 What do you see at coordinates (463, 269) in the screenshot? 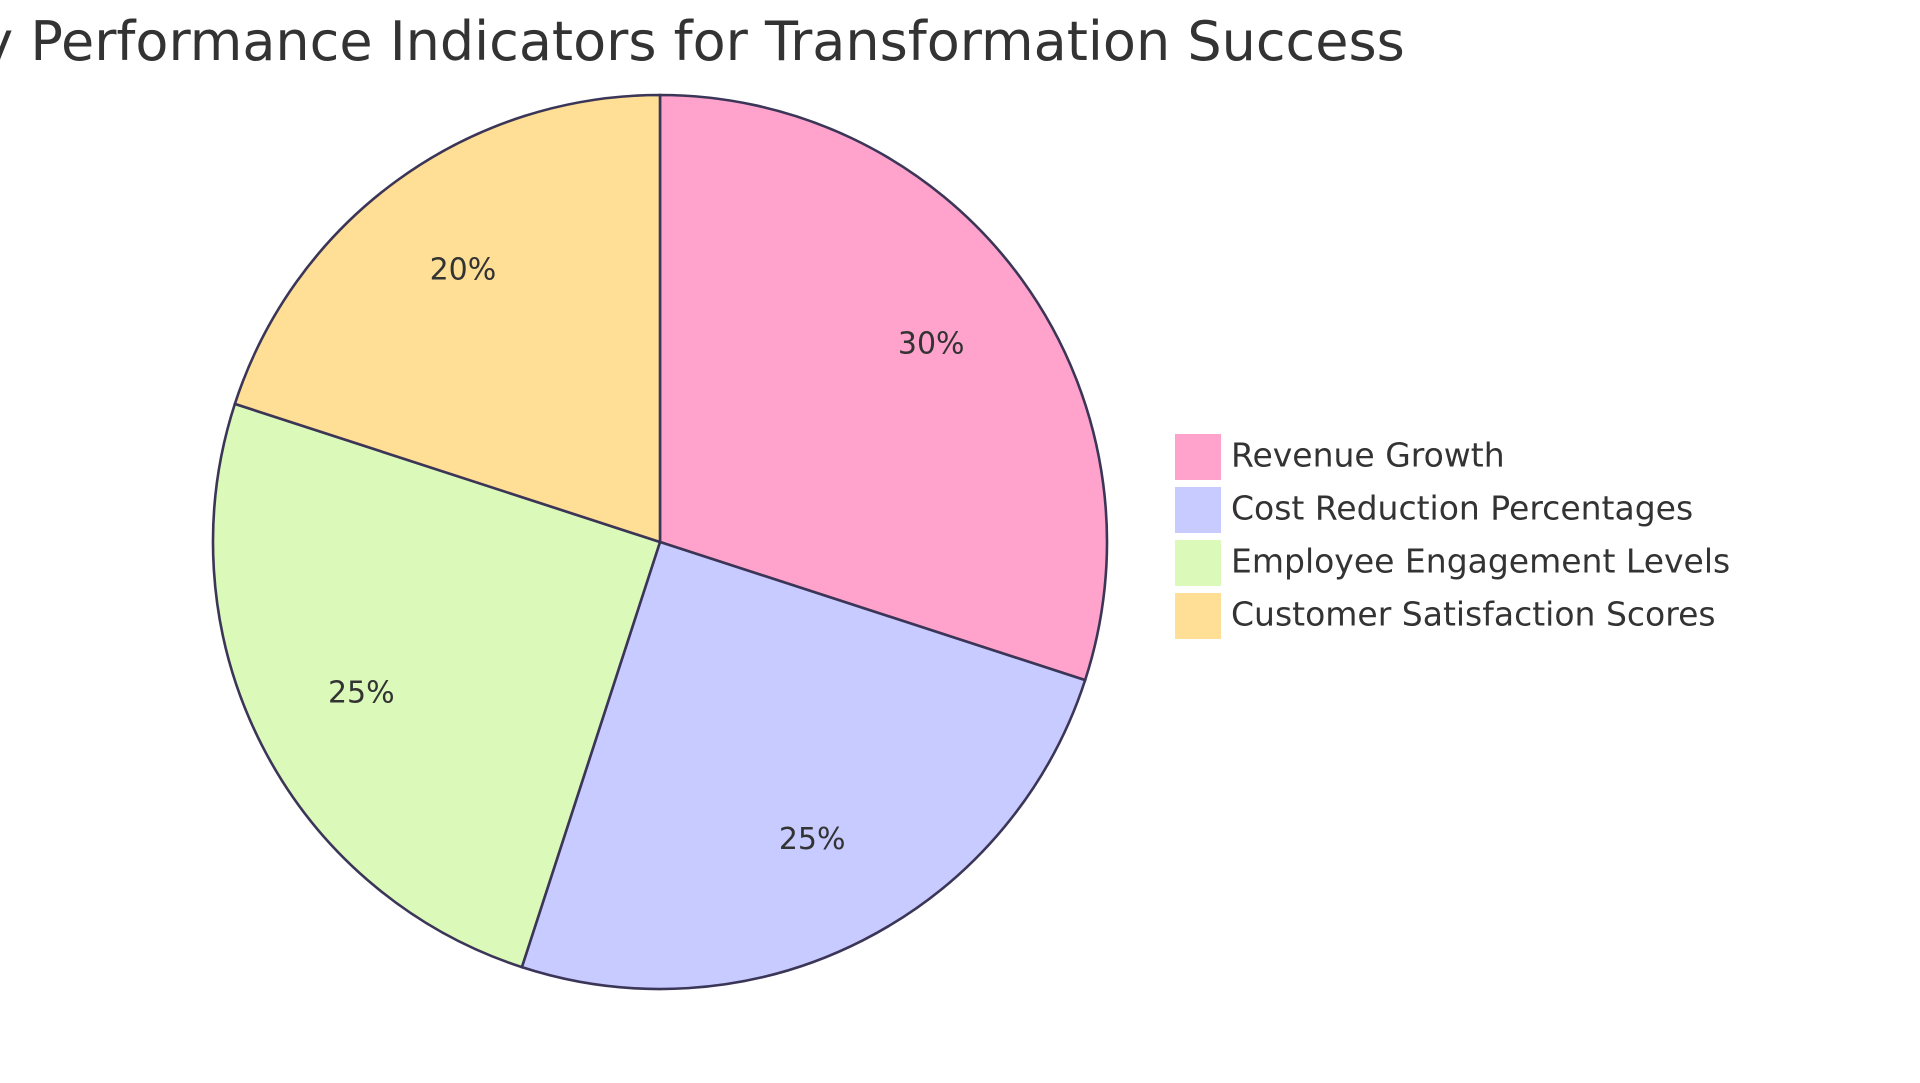
I see `slice-label-customer-satisfaction-scores: 20%` at bounding box center [463, 269].